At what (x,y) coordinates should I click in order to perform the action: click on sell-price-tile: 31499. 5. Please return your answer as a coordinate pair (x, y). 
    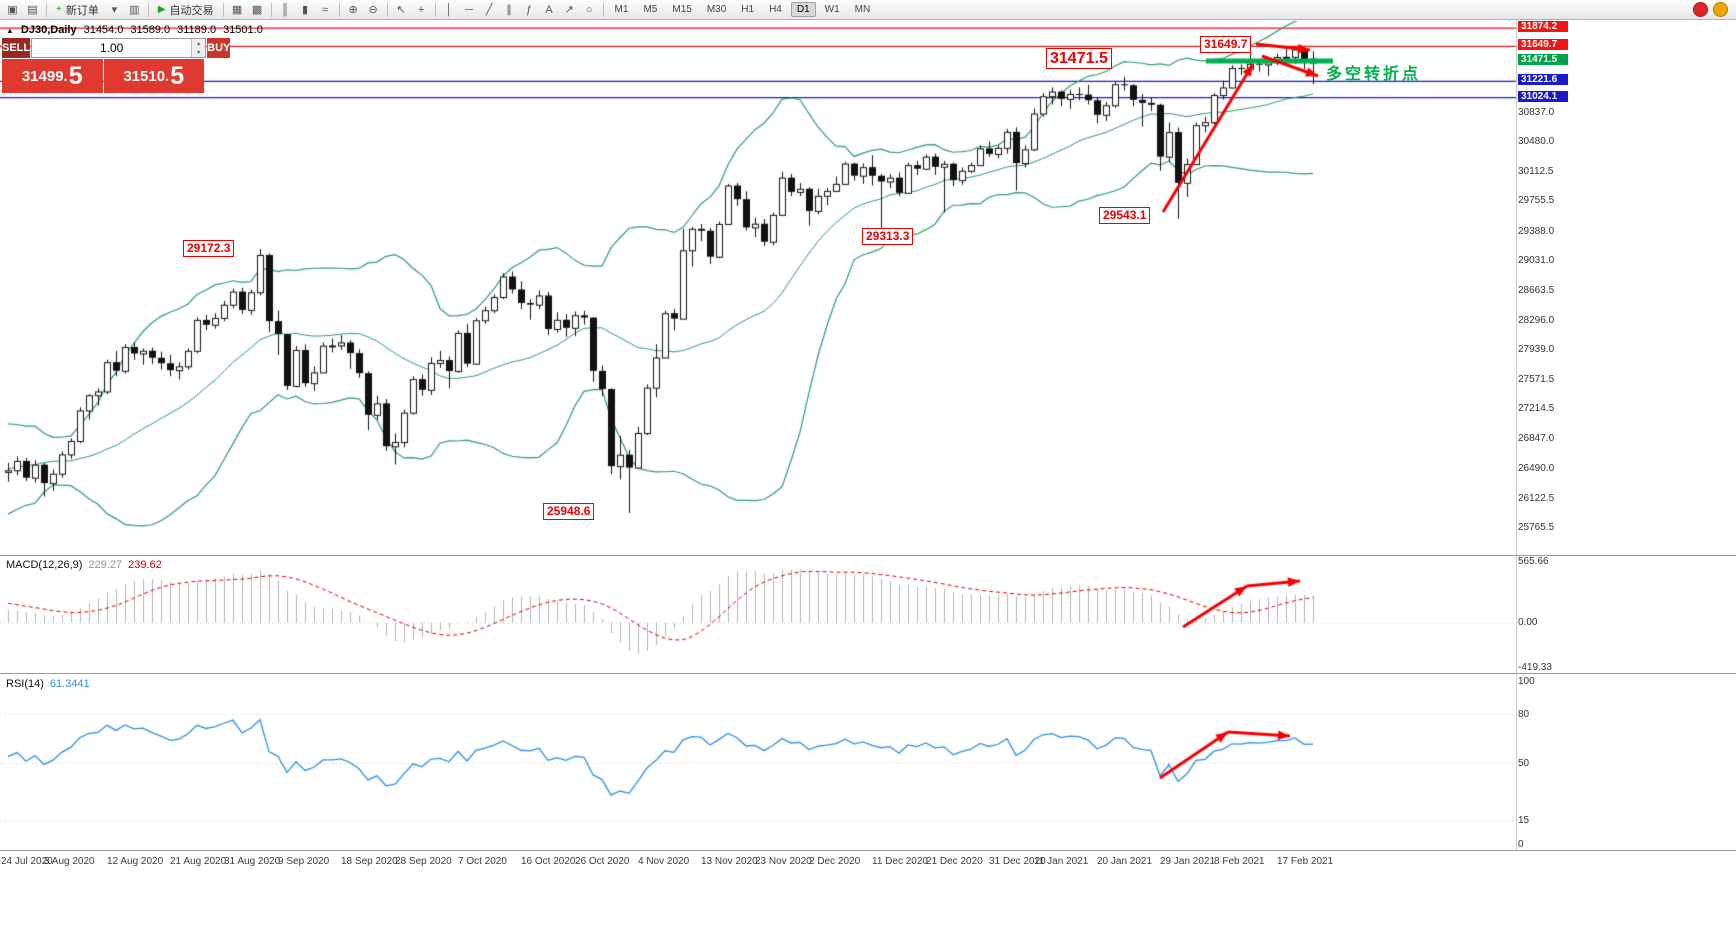
    Looking at the image, I should click on (52, 76).